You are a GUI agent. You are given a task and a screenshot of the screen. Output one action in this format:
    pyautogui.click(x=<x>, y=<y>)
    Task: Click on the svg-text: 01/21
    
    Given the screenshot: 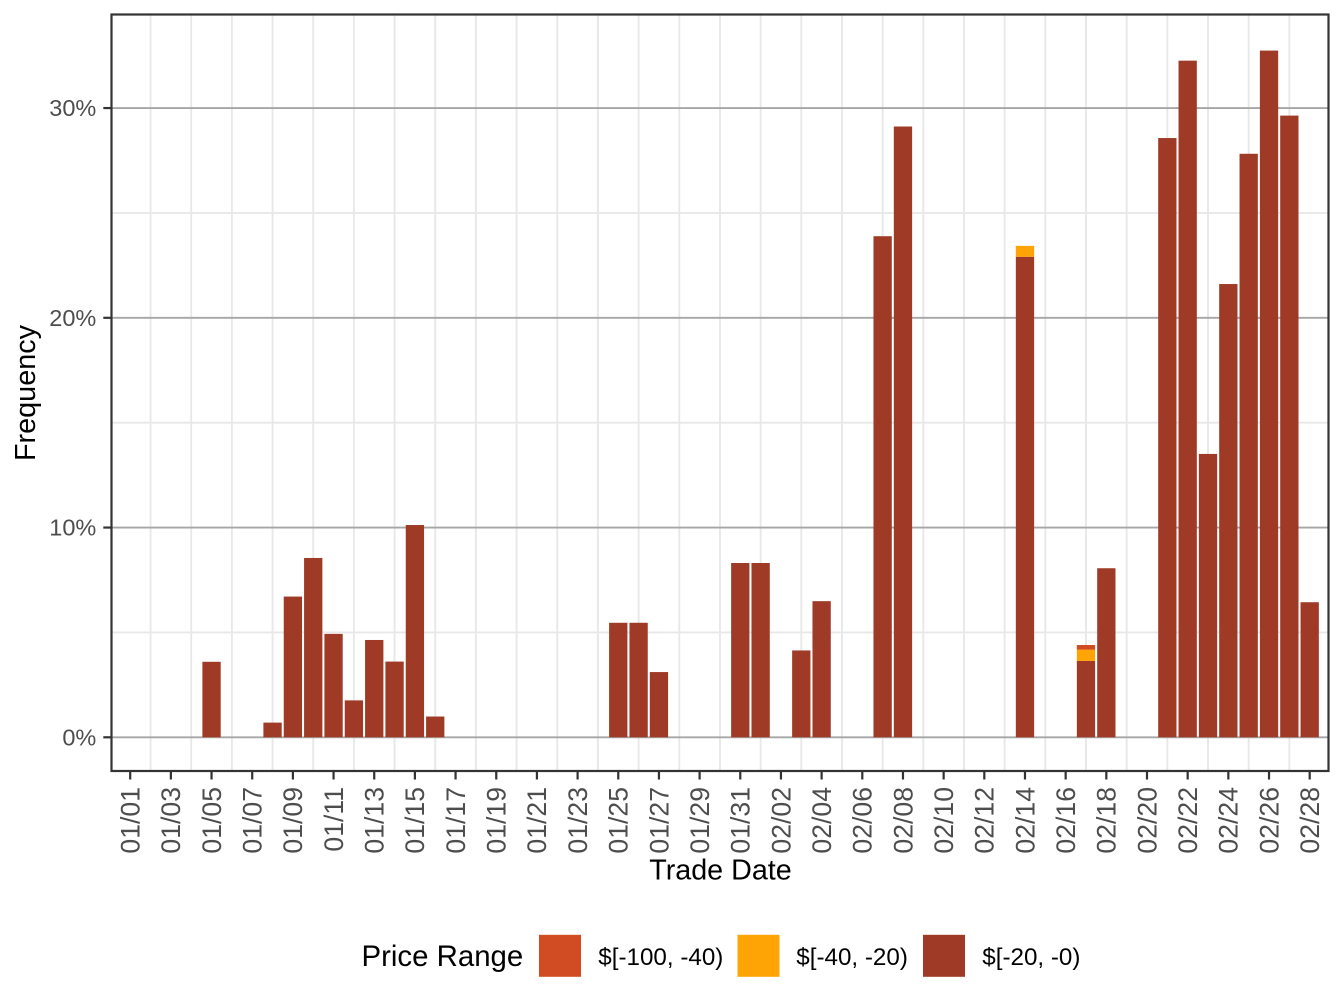 What is the action you would take?
    pyautogui.click(x=537, y=820)
    